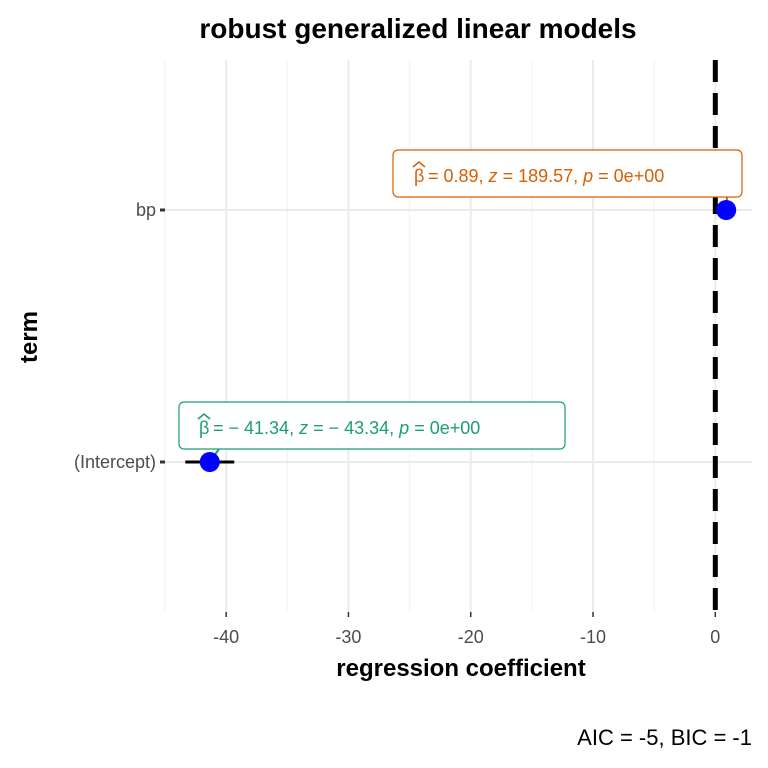  I want to click on x-tick-label: -30, so click(348, 637).